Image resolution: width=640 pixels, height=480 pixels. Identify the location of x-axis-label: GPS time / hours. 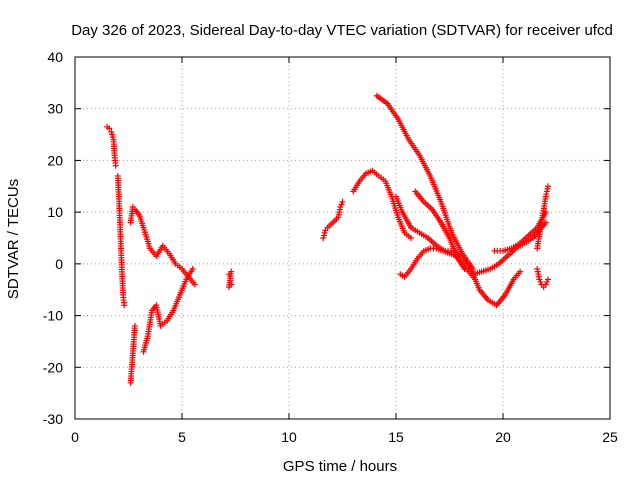
(340, 466).